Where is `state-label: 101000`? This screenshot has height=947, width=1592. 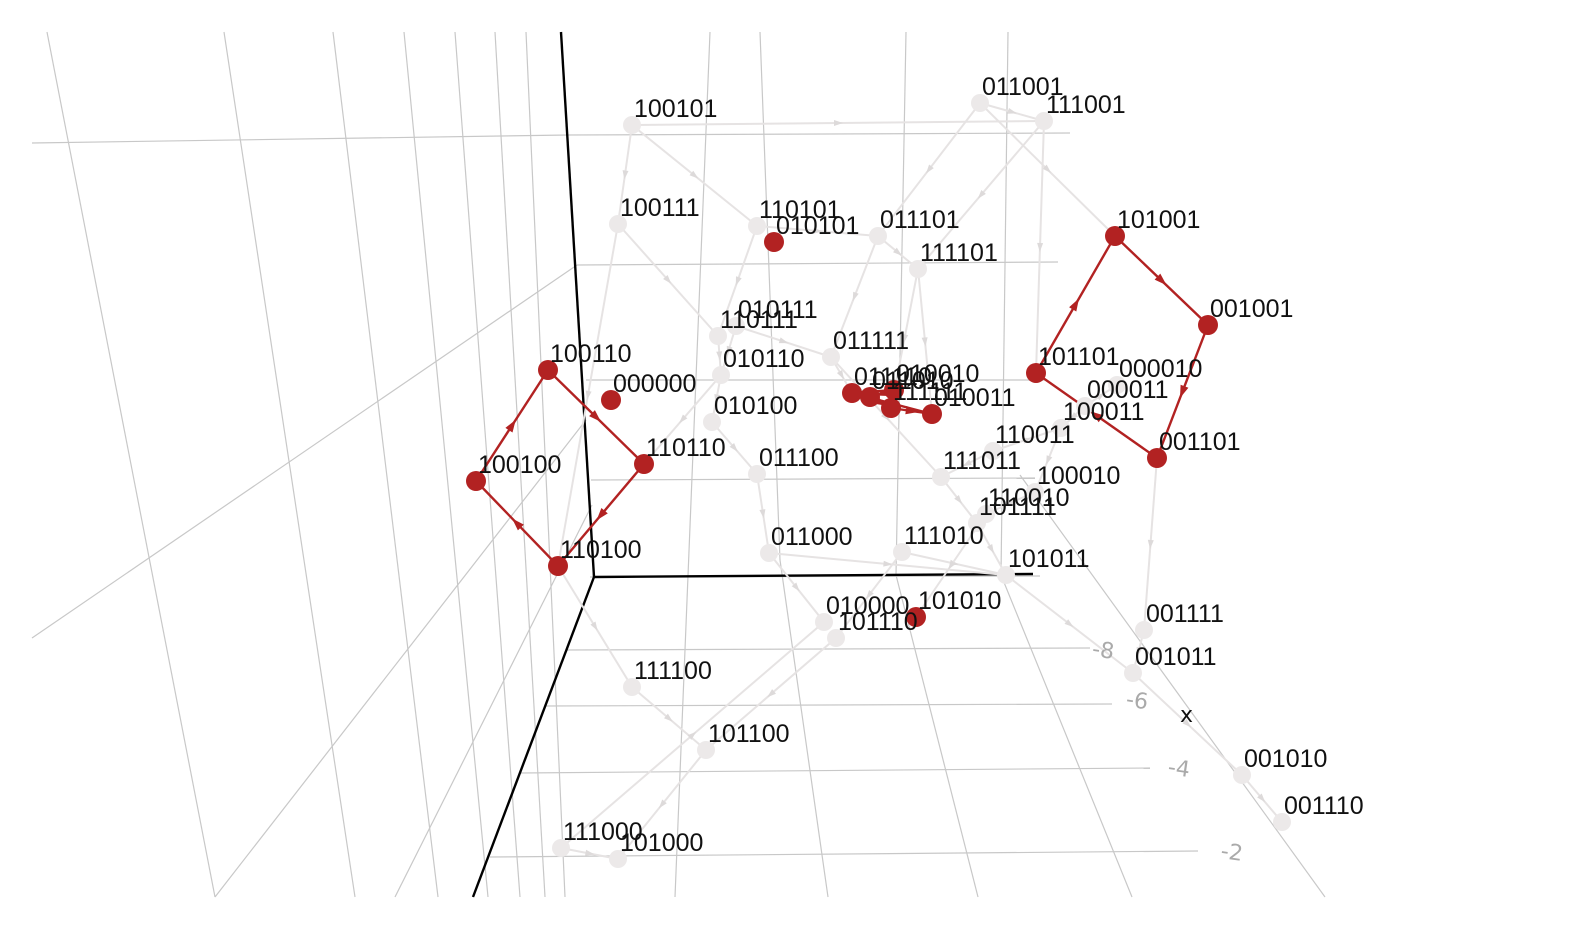 state-label: 101000 is located at coordinates (661, 843).